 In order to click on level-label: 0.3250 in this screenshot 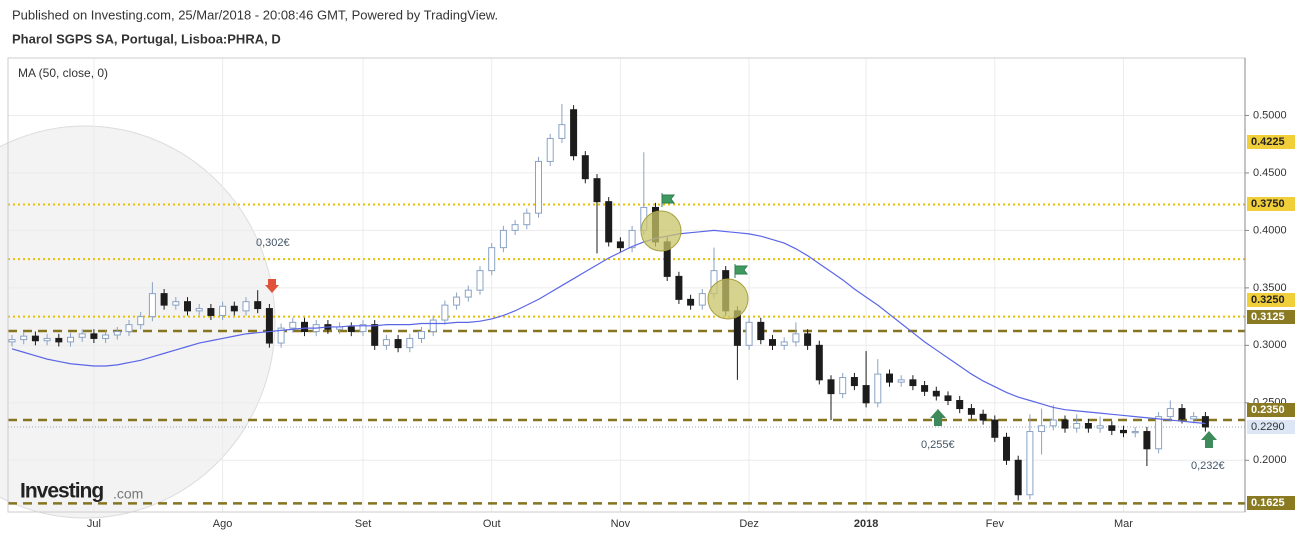, I will do `click(1268, 300)`.